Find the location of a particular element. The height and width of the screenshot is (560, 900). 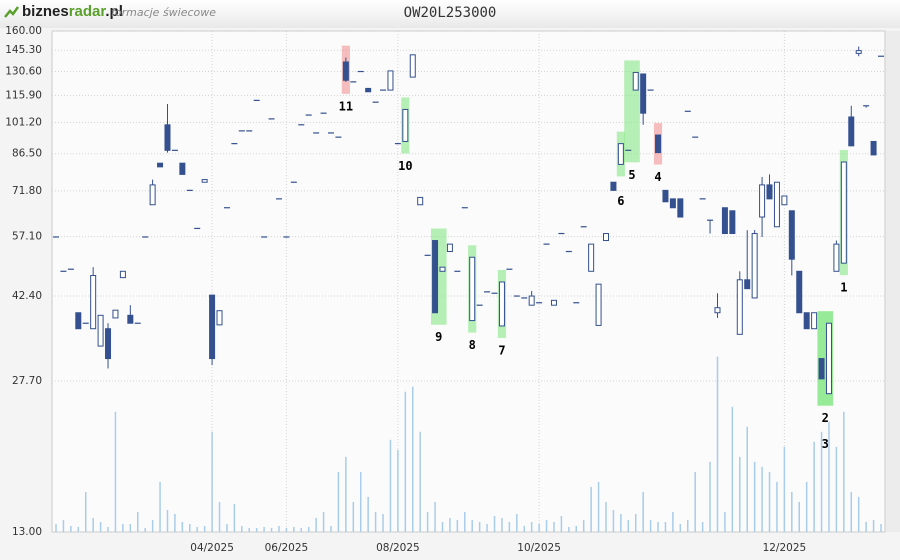

y-tick-label: 115.90 is located at coordinates (23, 95).